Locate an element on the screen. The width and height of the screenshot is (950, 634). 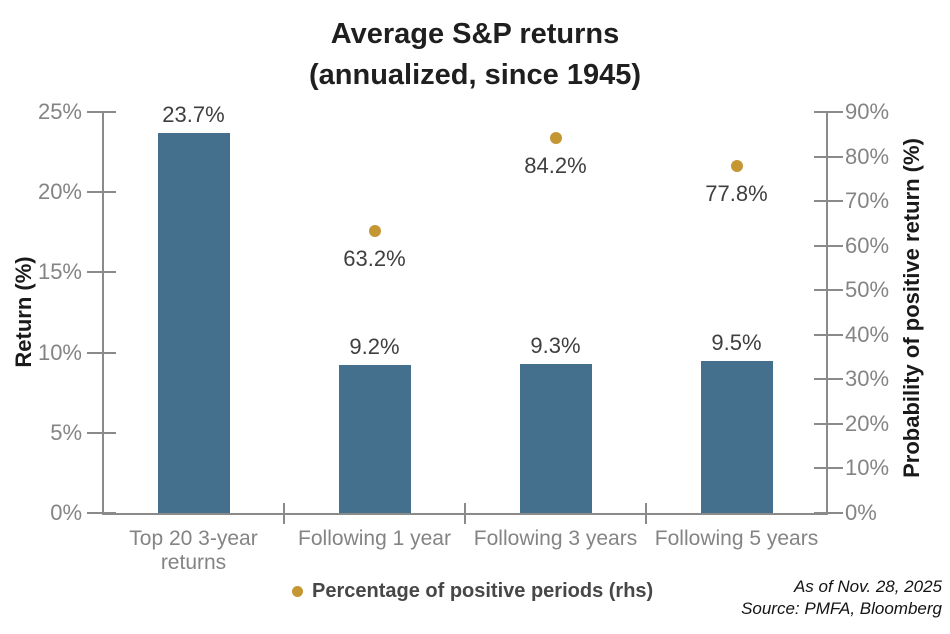
right-axis-tick-label: 80% is located at coordinates (867, 156).